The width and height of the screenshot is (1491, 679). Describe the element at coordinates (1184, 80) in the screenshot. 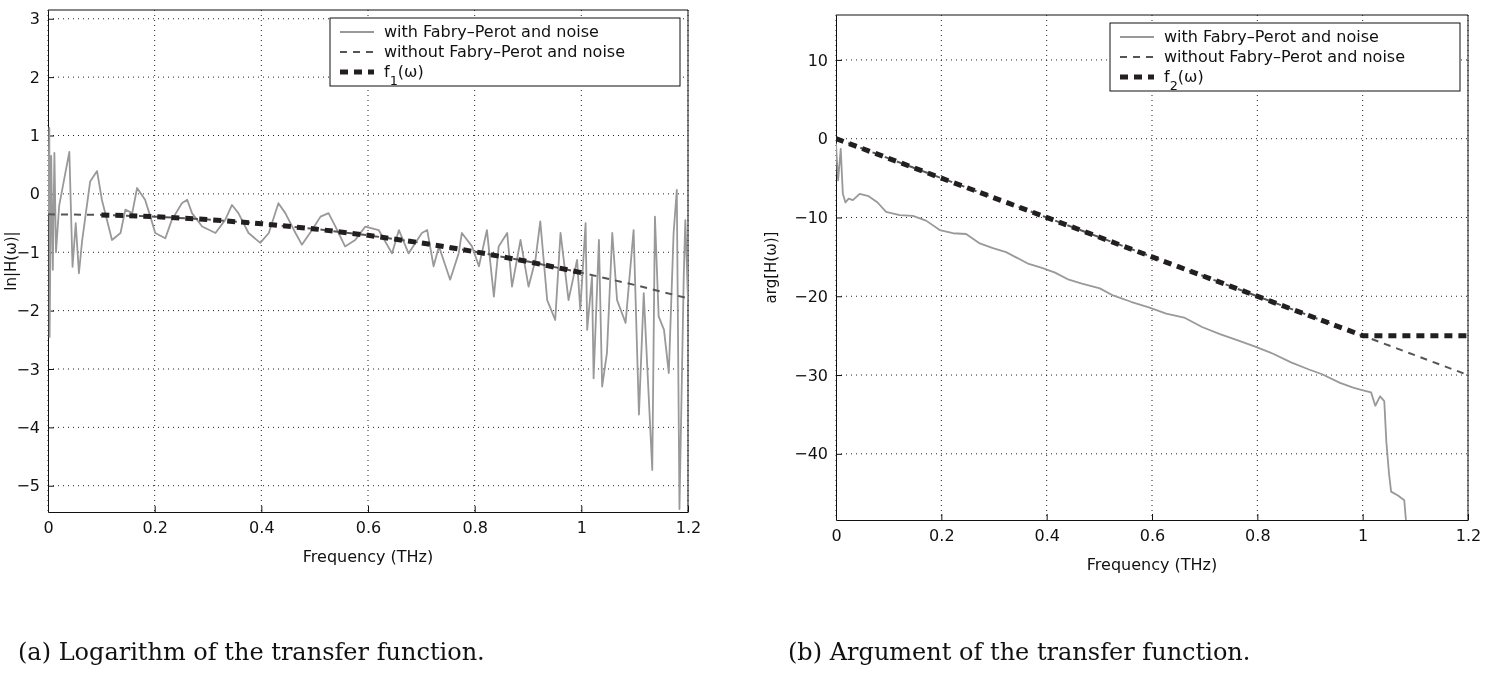

I see `legend-label: f$_{2}$(ω)` at that location.